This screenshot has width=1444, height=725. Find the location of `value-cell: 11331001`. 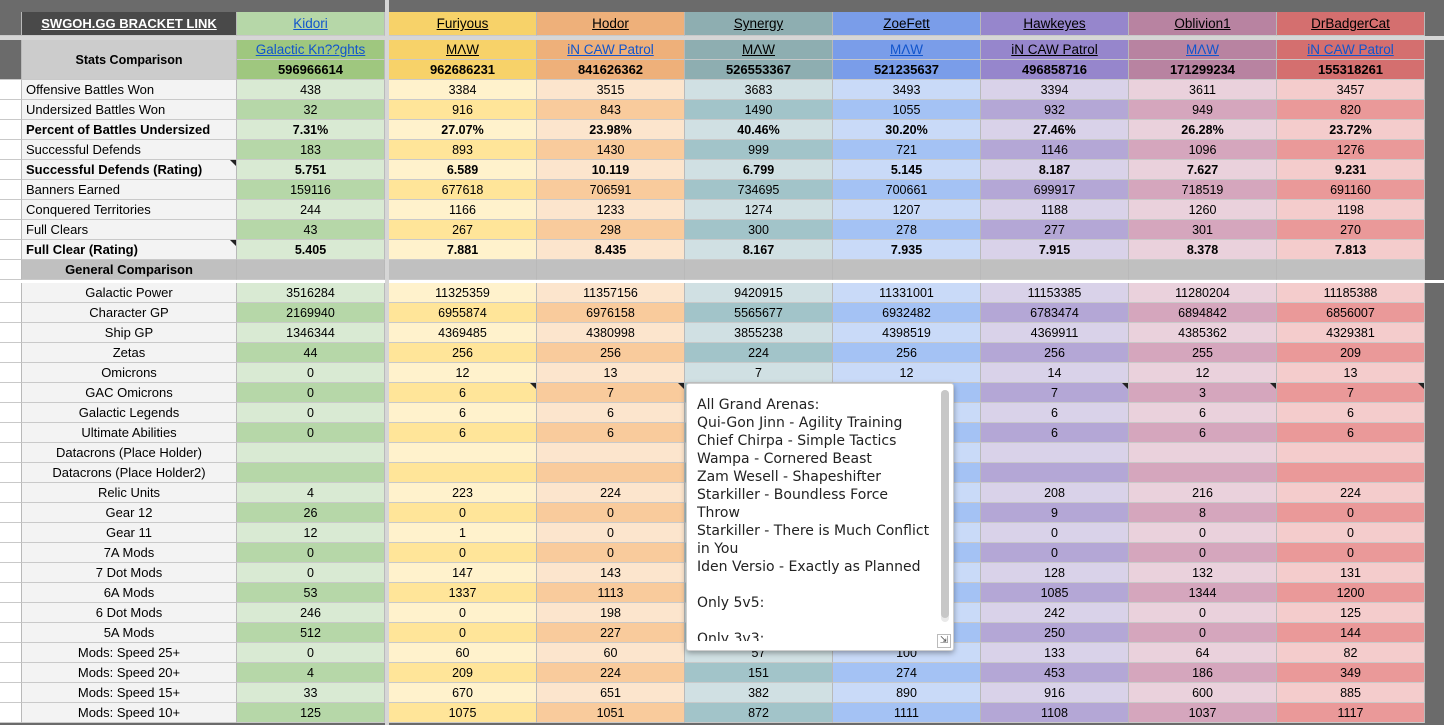

value-cell: 11331001 is located at coordinates (907, 293).